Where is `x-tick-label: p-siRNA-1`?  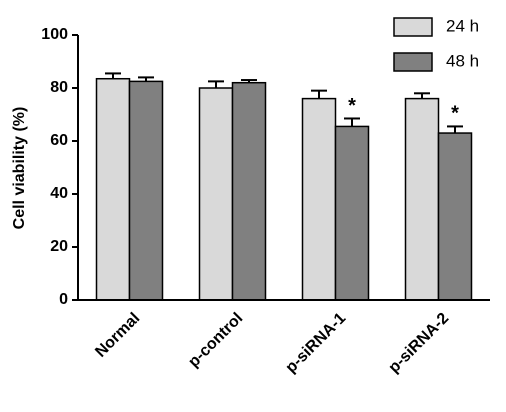 x-tick-label: p-siRNA-1 is located at coordinates (316, 343).